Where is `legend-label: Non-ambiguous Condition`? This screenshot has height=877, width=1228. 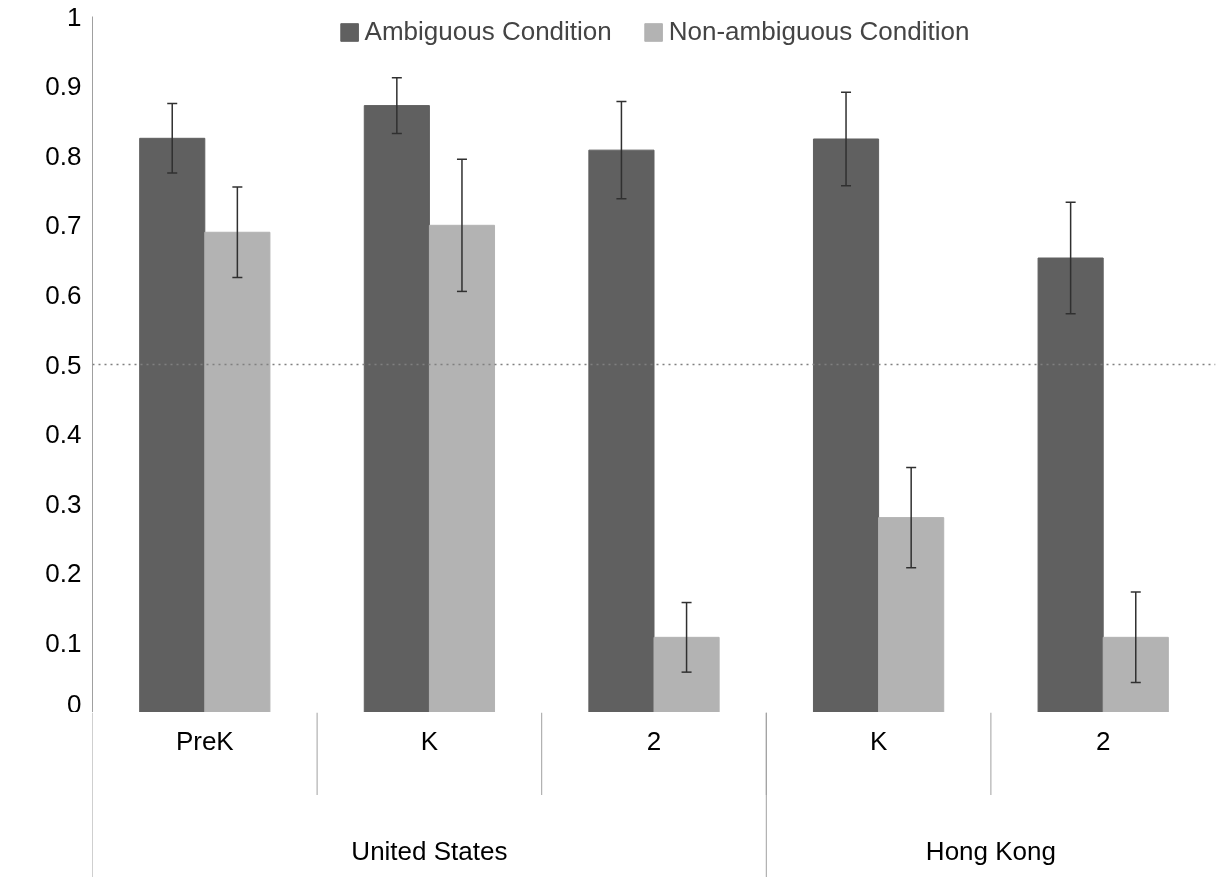 legend-label: Non-ambiguous Condition is located at coordinates (819, 31).